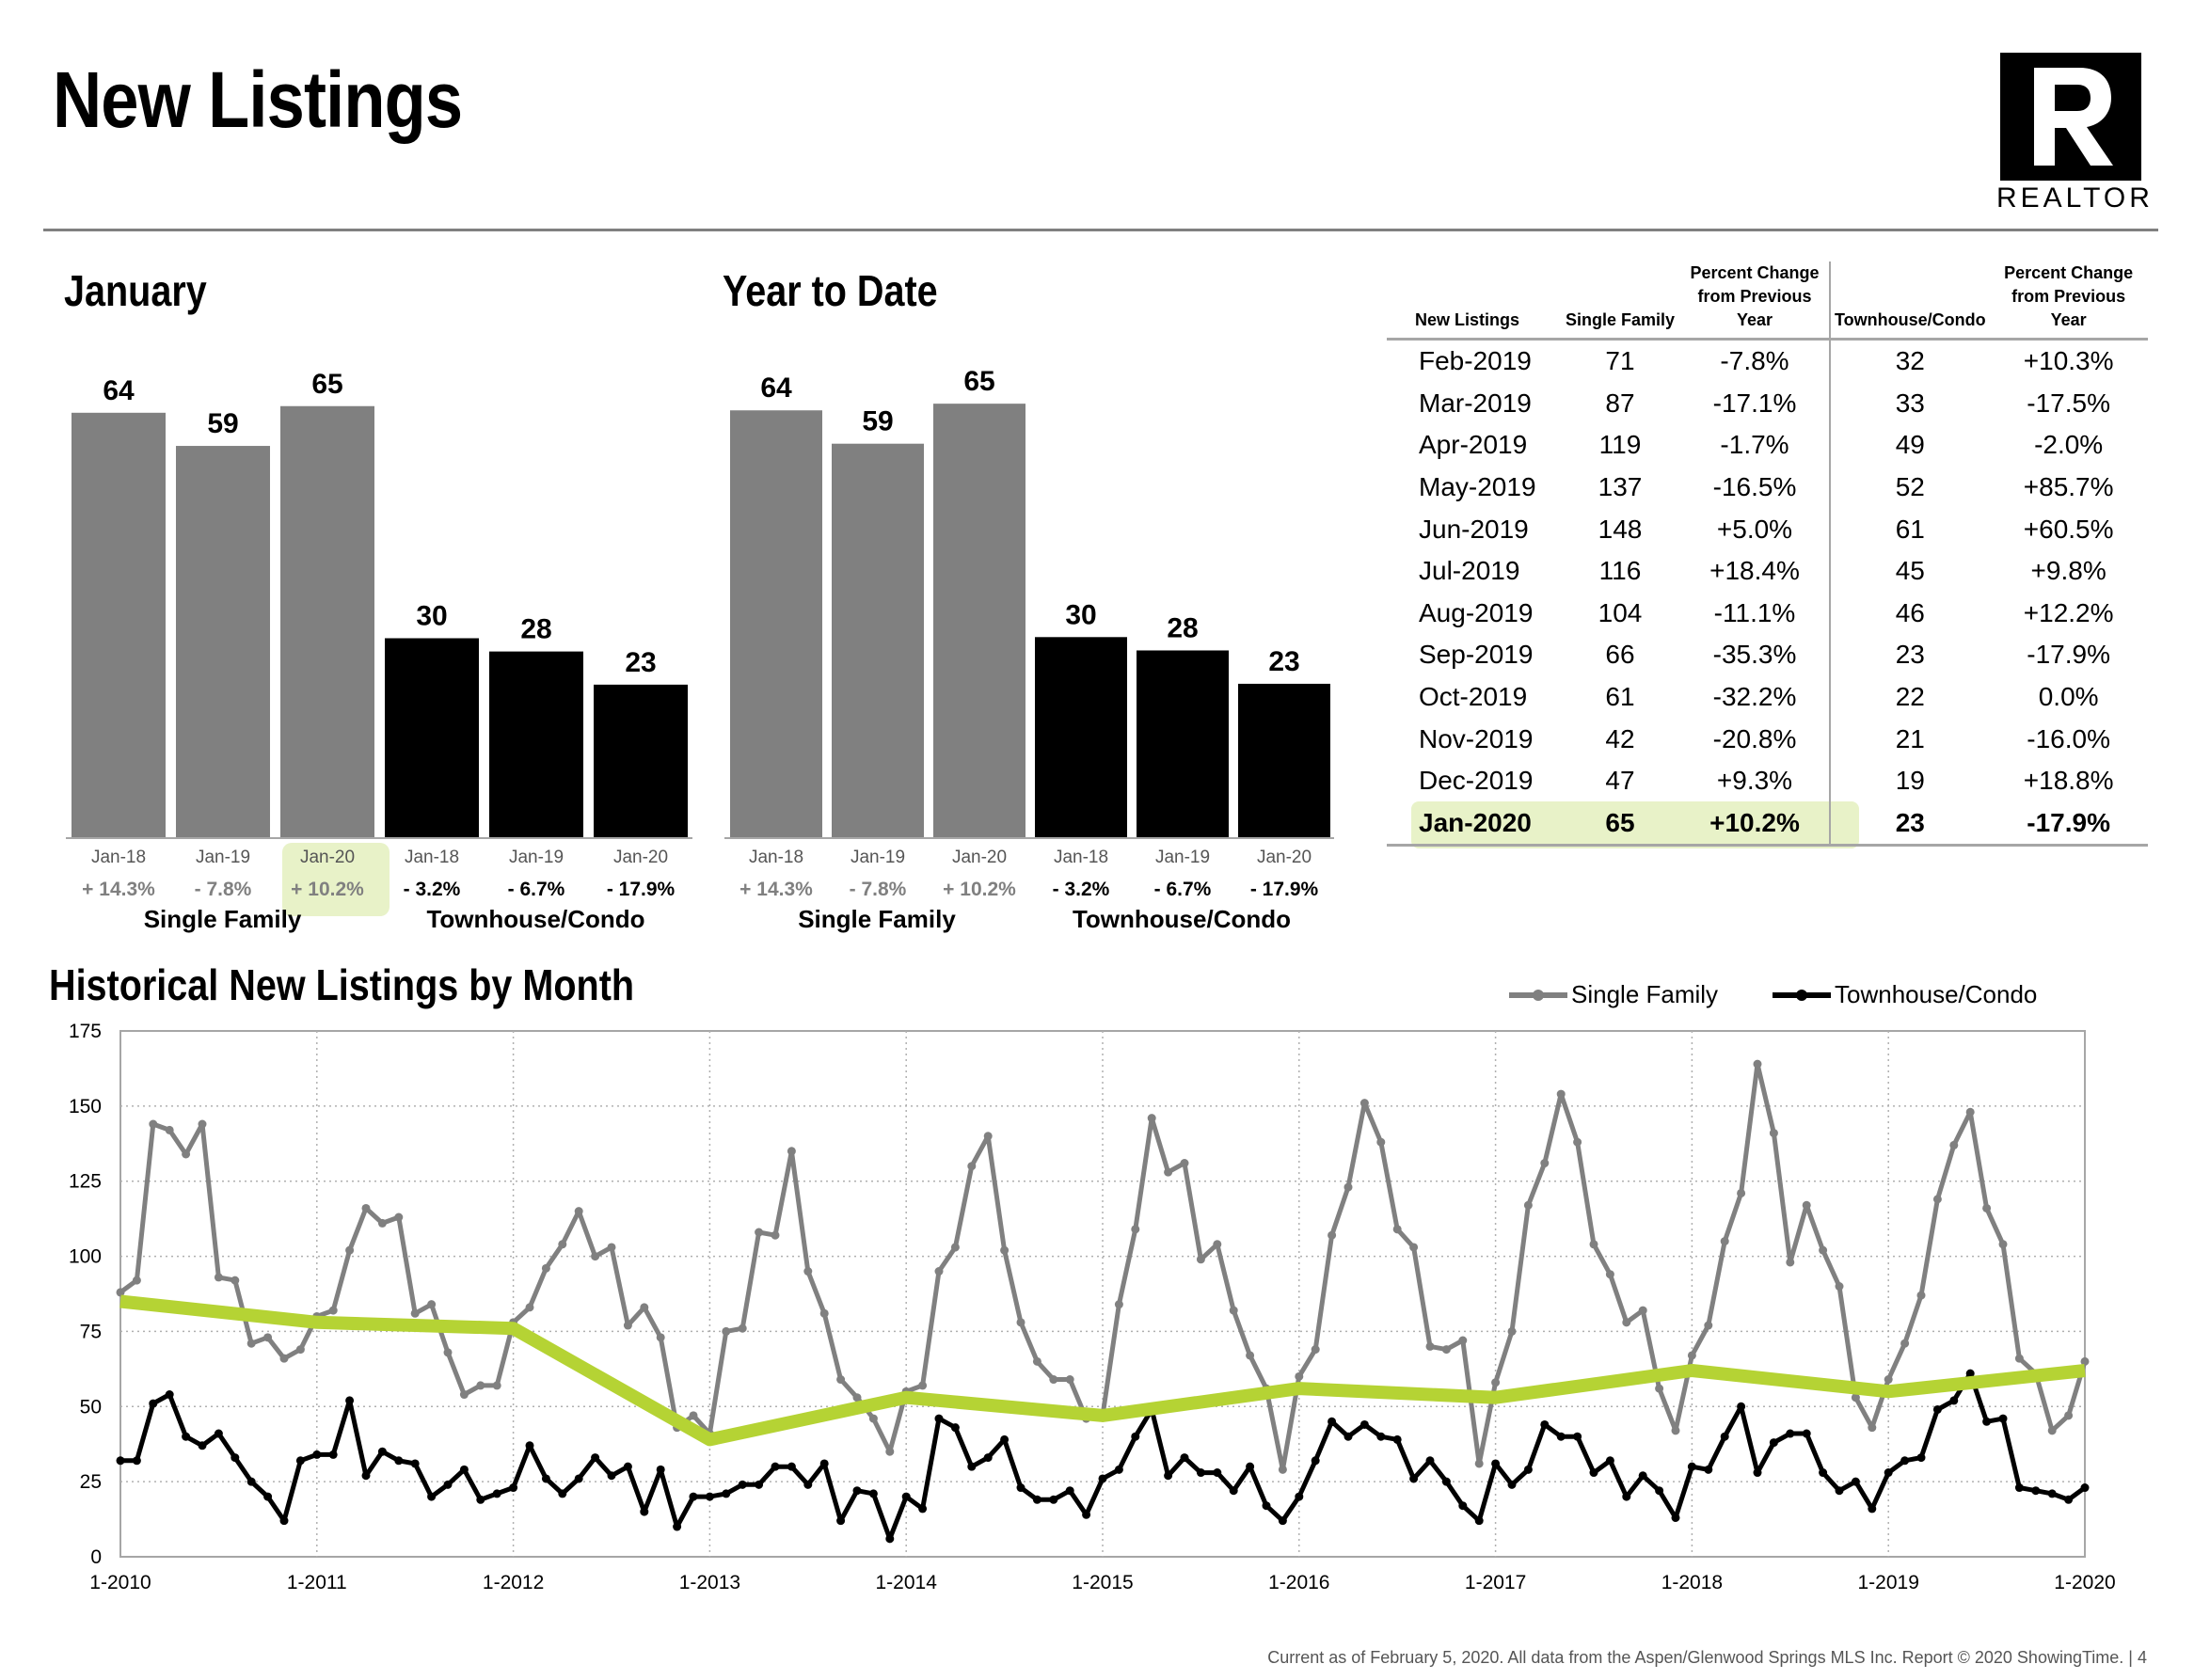 This screenshot has width=2194, height=1680. I want to click on table-cell: -16.5%, so click(1755, 487).